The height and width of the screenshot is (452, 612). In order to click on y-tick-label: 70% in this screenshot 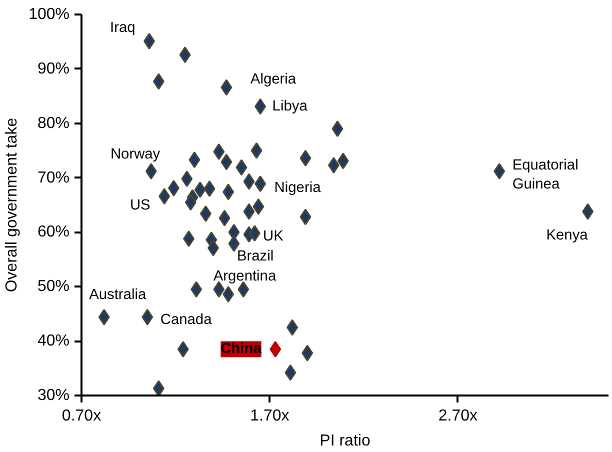, I will do `click(53, 177)`.